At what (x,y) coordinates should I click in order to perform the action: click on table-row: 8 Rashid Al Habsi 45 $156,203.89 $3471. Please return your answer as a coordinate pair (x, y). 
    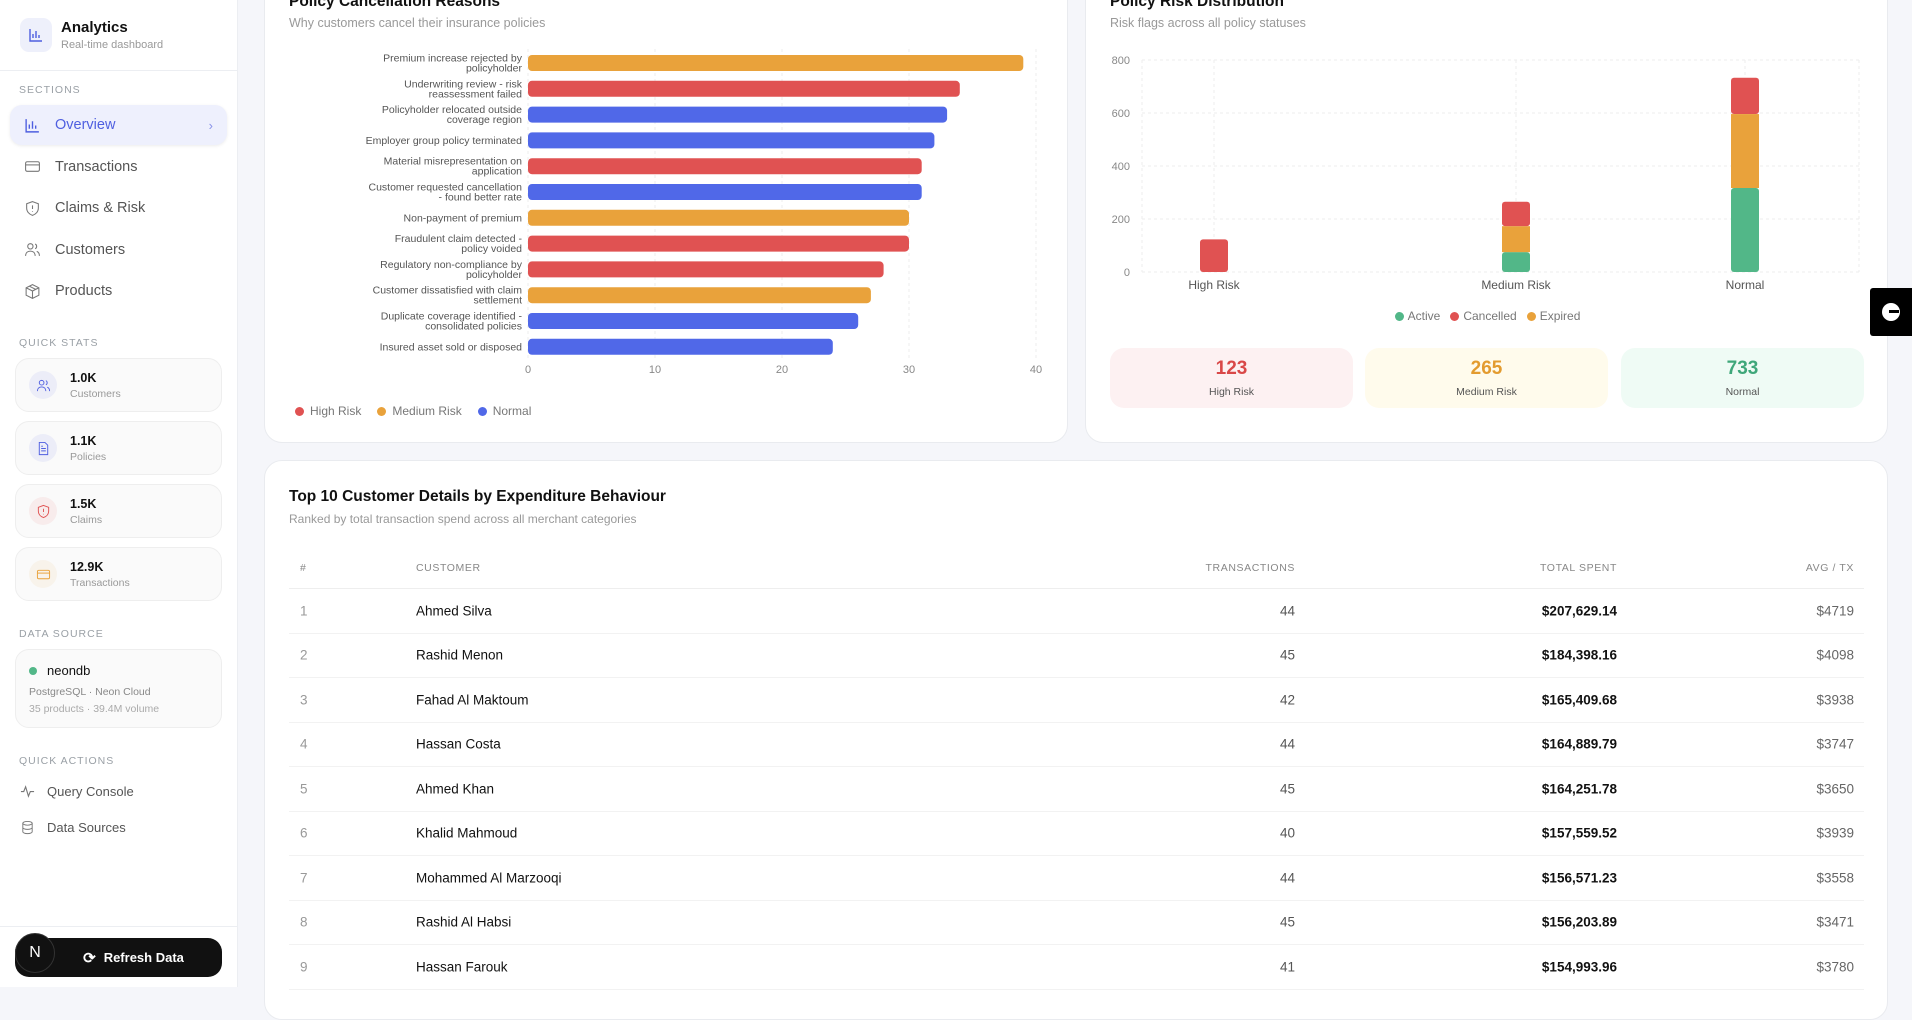
    Looking at the image, I should click on (1076, 923).